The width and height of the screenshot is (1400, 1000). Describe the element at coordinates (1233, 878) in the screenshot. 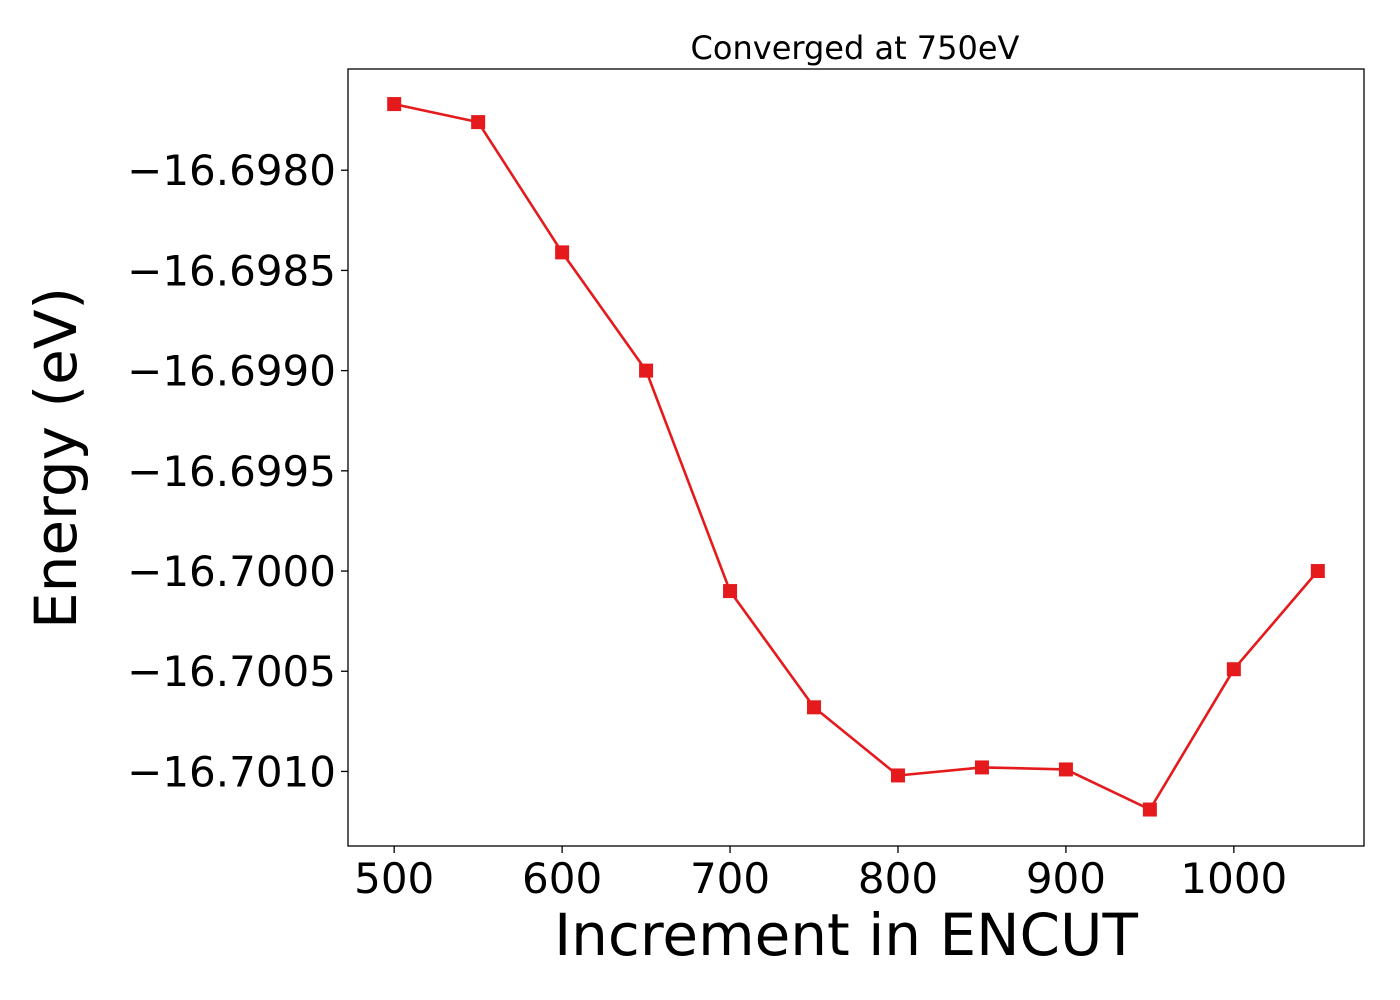

I see `x-tick-label: 1000` at that location.